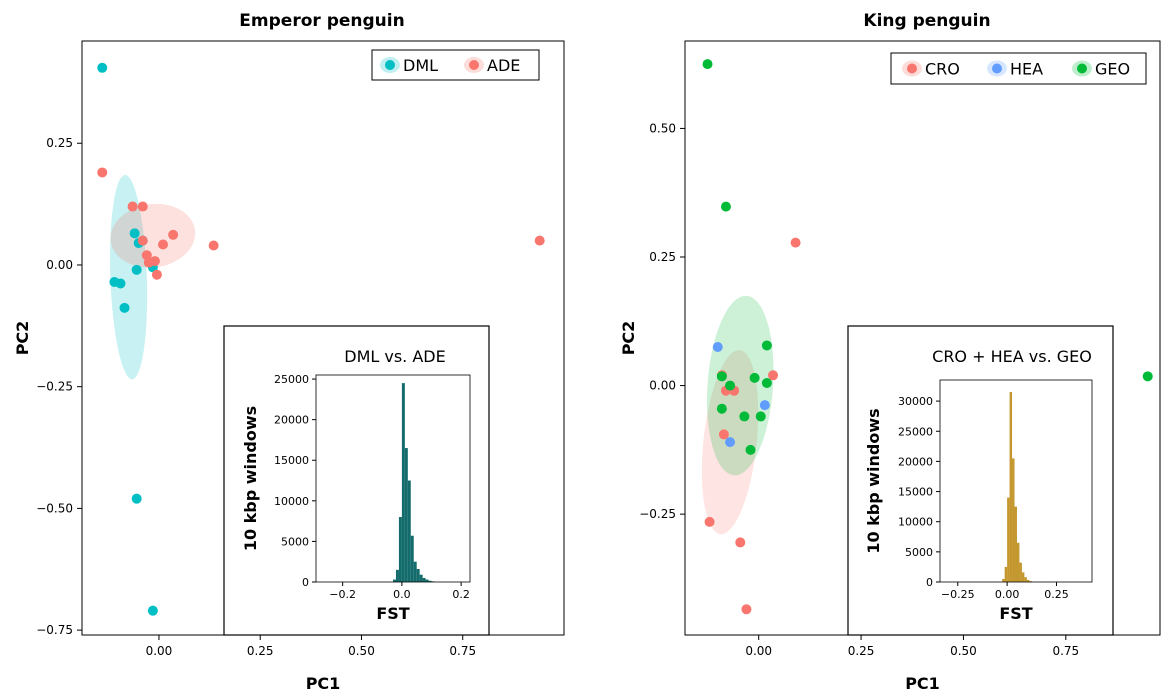 The height and width of the screenshot is (695, 1164). What do you see at coordinates (159, 651) in the screenshot?
I see `x-tick-label: 0.00` at bounding box center [159, 651].